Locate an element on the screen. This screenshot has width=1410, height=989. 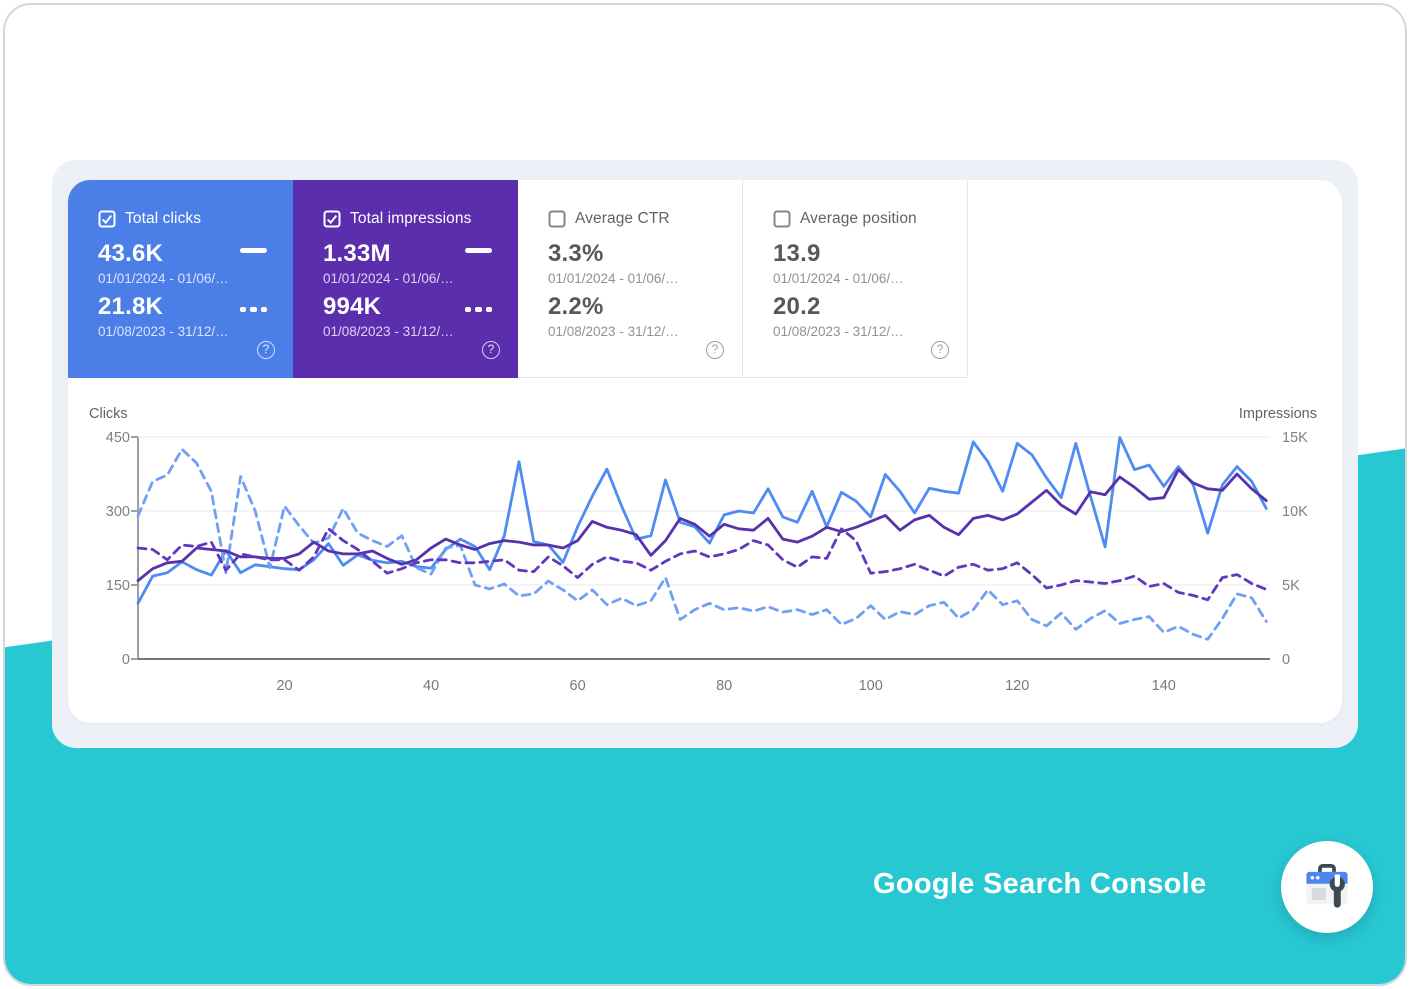
svg-text: 5K is located at coordinates (1291, 586).